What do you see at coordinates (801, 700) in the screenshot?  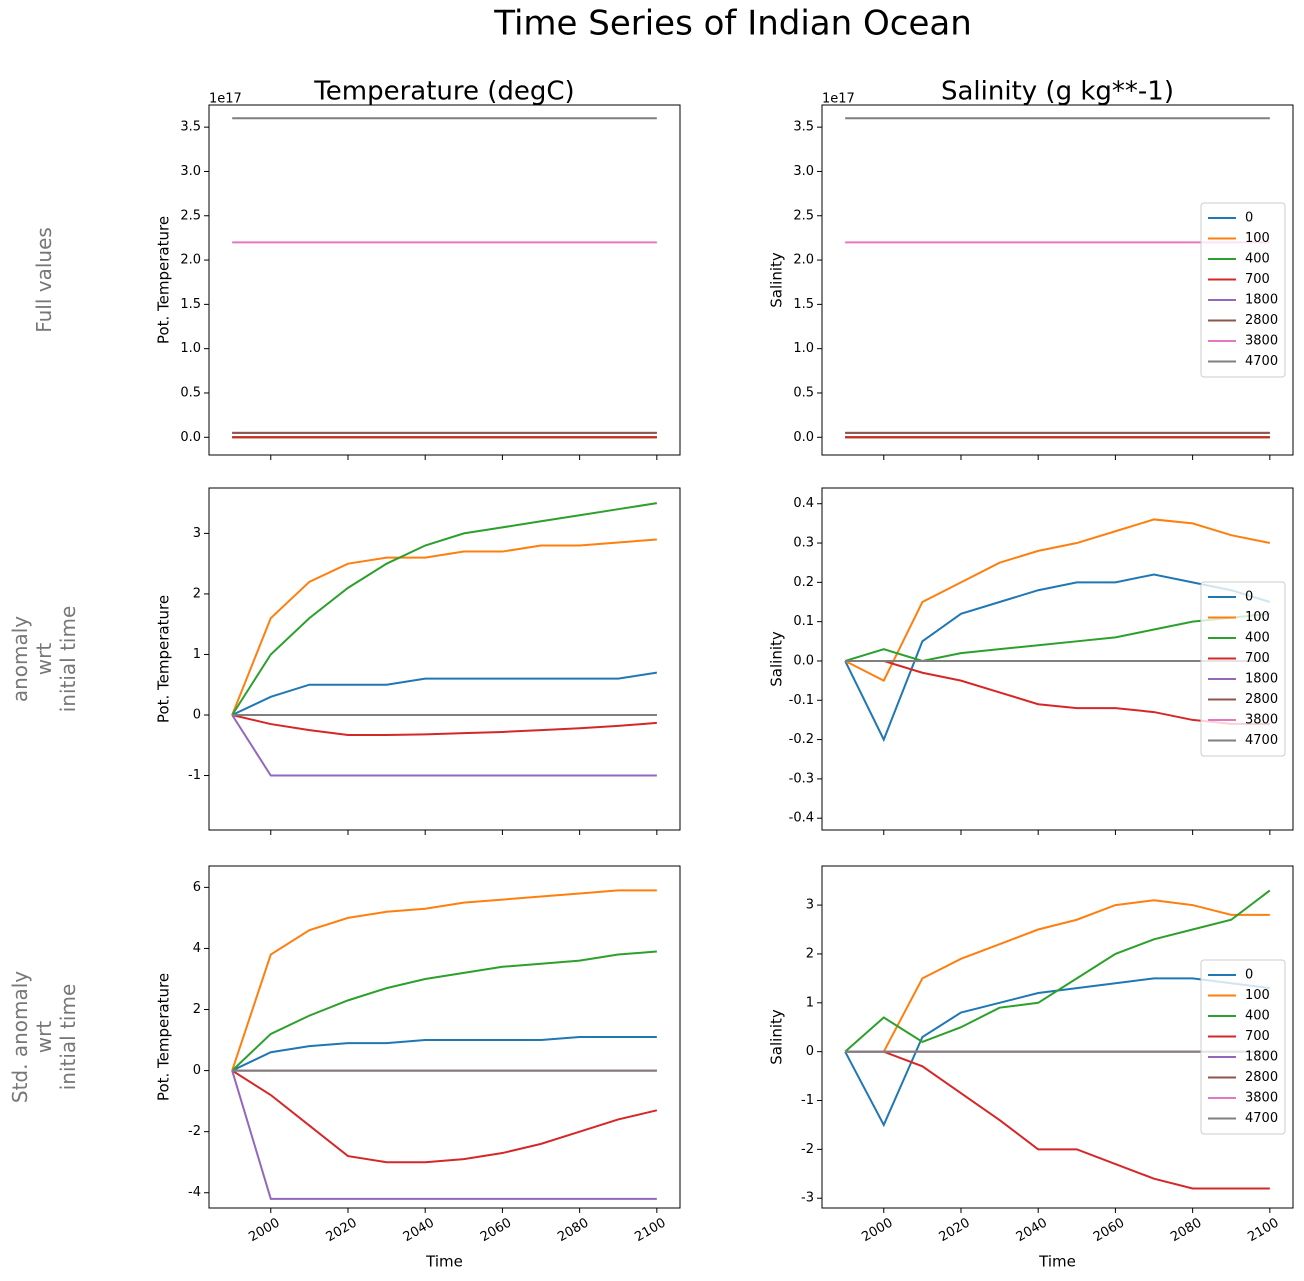 I see `y-tick-label: -0.1` at bounding box center [801, 700].